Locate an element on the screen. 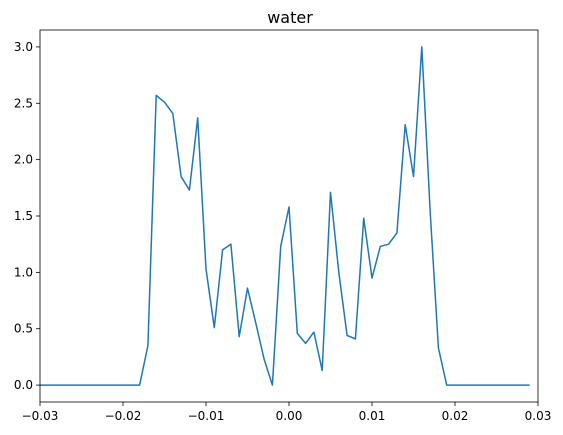 This screenshot has width=563, height=435. y-tick-label: 1.0 is located at coordinates (23, 272).